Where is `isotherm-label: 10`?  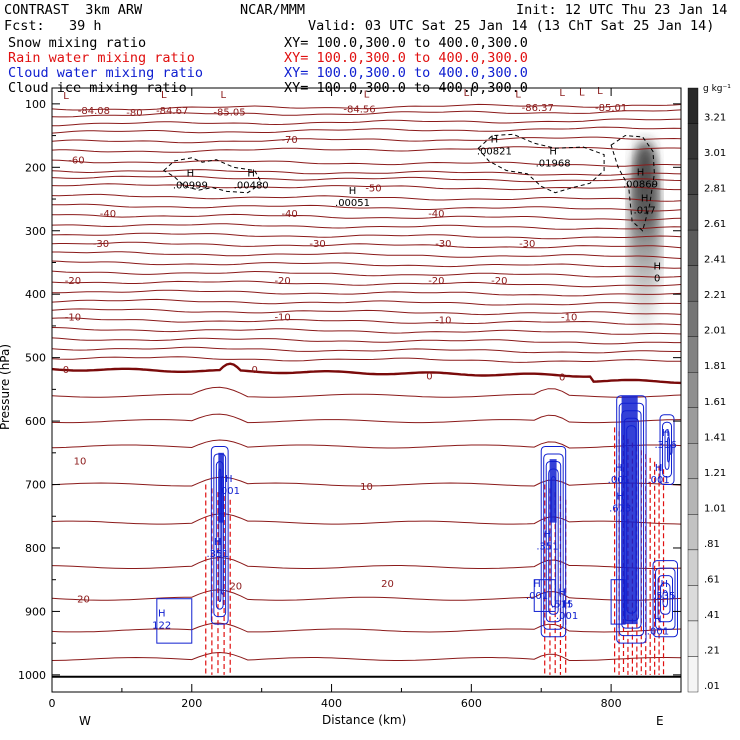 isotherm-label: 10 is located at coordinates (80, 461).